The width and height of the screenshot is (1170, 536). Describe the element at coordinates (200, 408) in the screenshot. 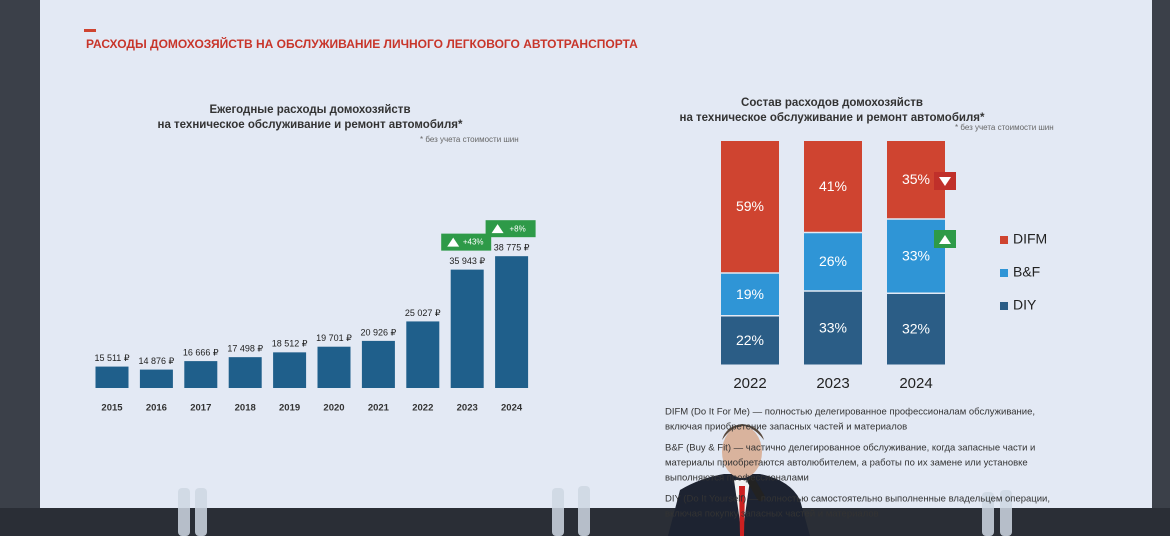

I see `x-tick-label: 2017` at that location.